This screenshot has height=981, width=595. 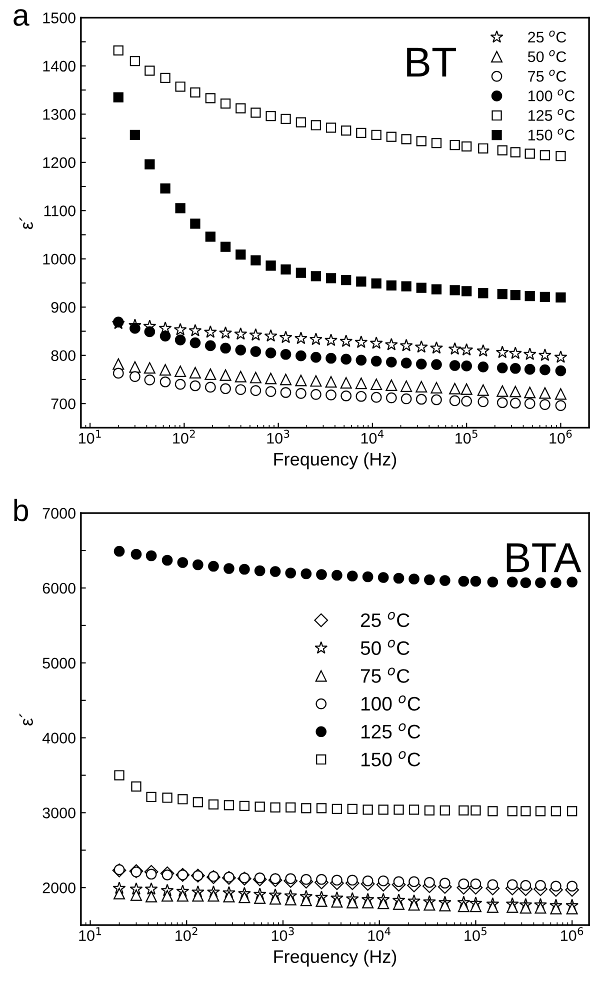 What do you see at coordinates (59, 114) in the screenshot?
I see `y-tick-label: 1300` at bounding box center [59, 114].